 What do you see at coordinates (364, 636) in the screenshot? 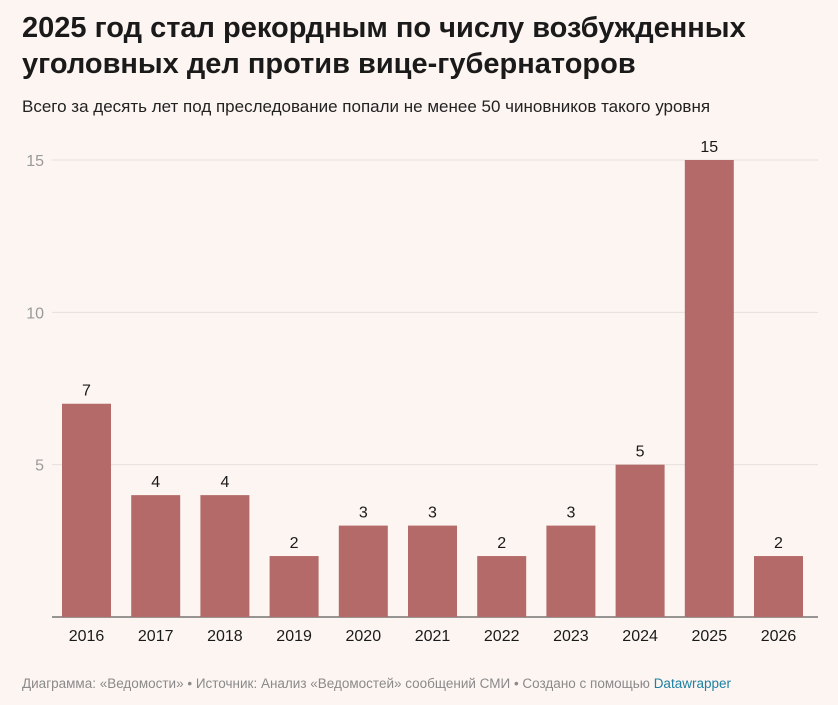
I see `x-tick-label: 2020` at bounding box center [364, 636].